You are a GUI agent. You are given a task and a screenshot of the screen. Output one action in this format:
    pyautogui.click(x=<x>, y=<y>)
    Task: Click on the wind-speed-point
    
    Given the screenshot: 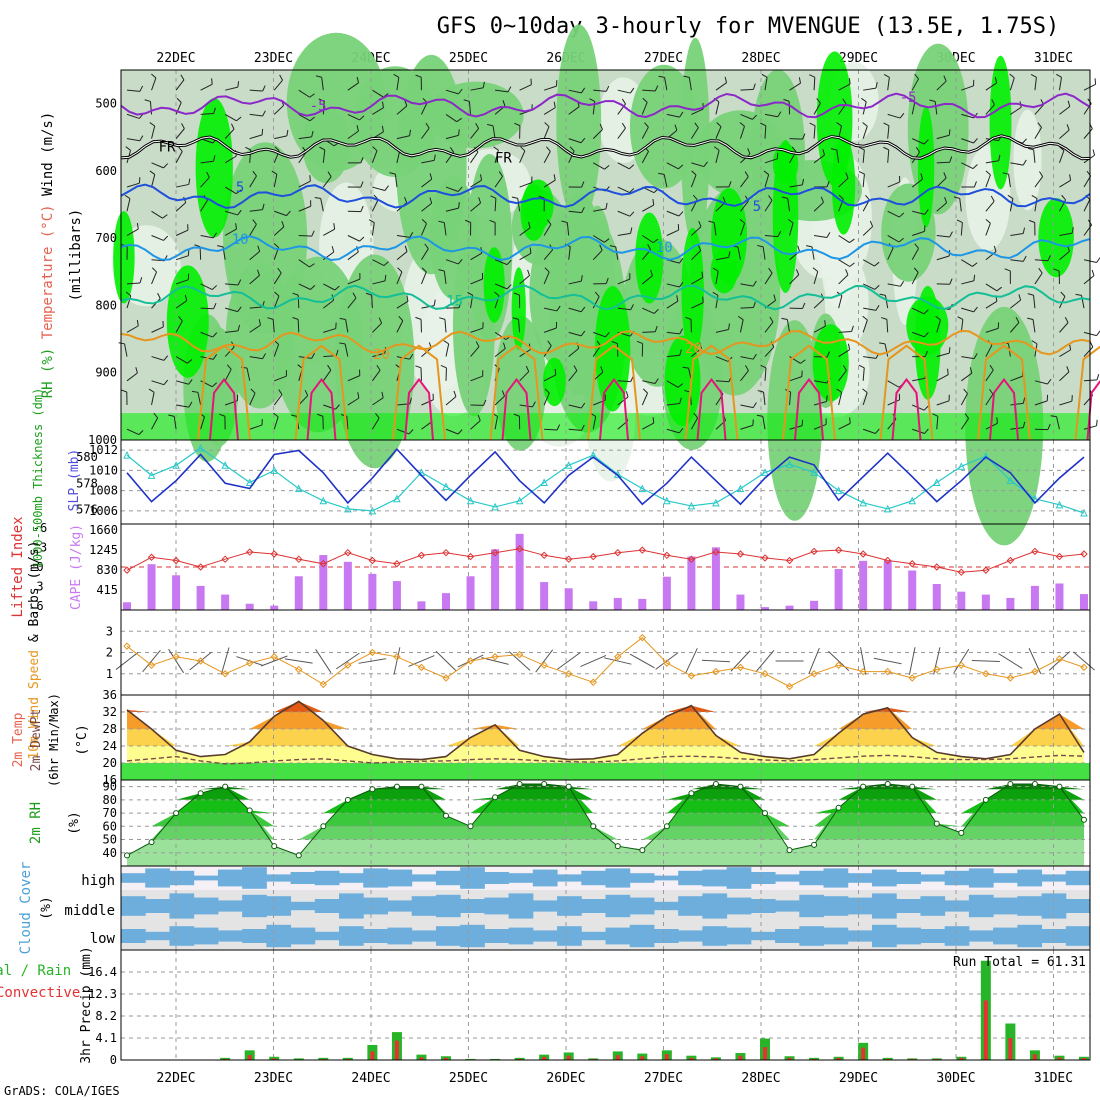 What is the action you would take?
    pyautogui.click(x=323, y=684)
    